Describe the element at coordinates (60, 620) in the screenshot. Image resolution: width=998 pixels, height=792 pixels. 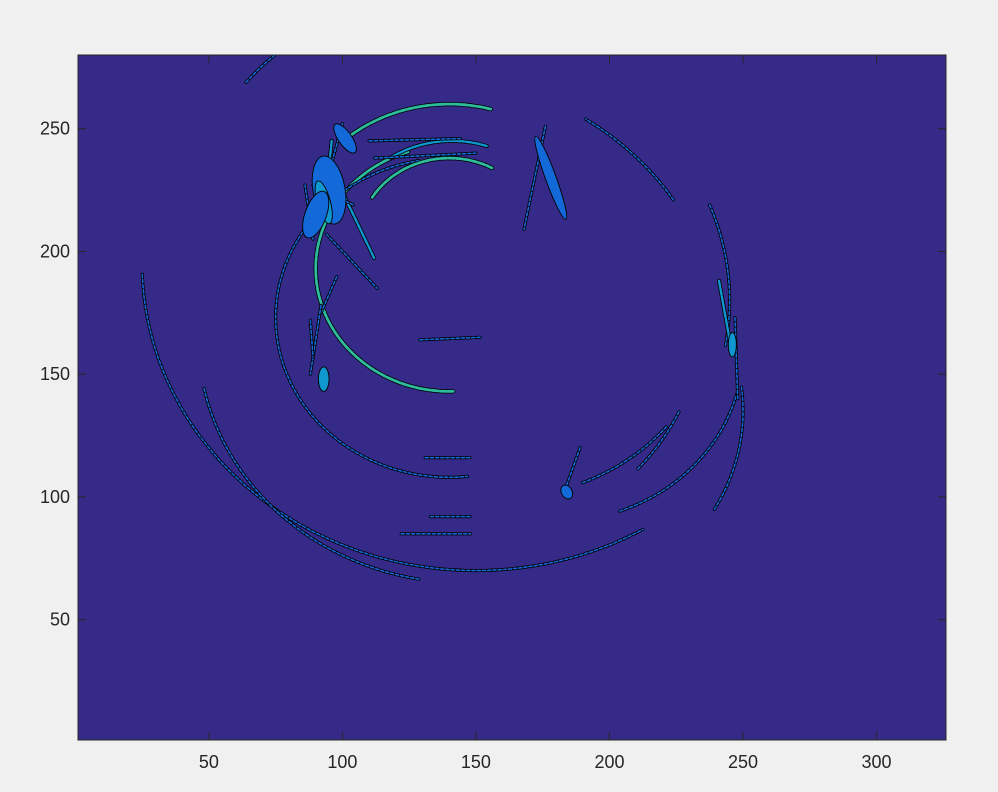
I see `y-tick-label-50: 50` at that location.